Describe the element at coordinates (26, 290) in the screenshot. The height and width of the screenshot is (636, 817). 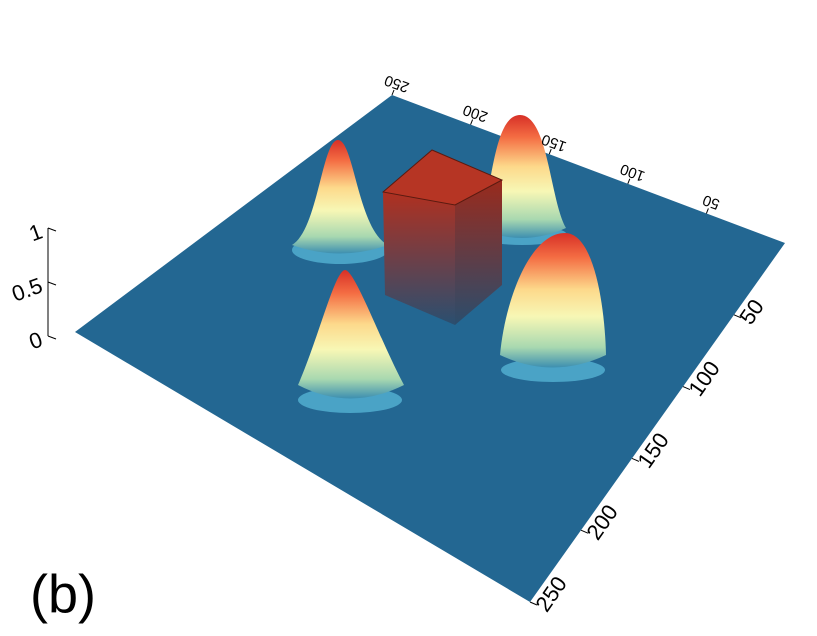
I see `z-tick-label: 0.5` at that location.